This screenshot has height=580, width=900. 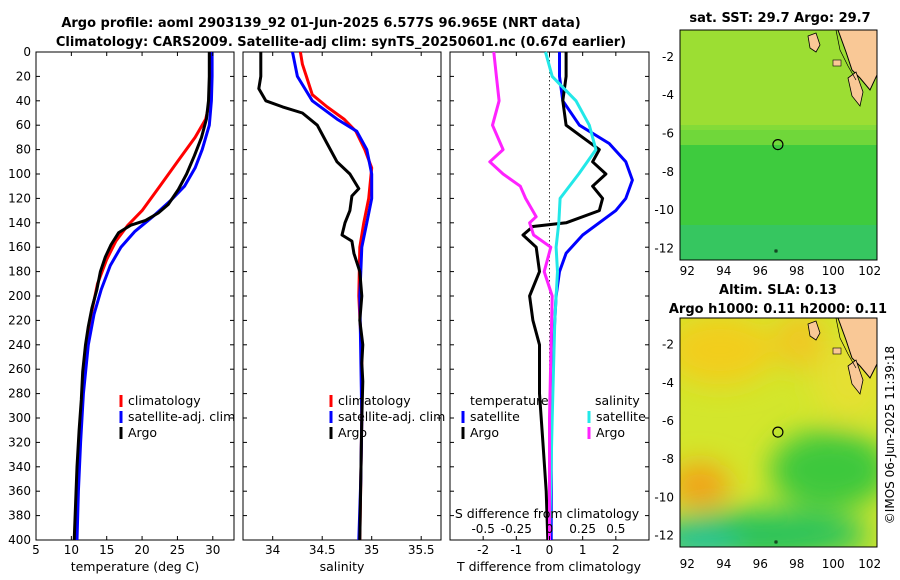 What do you see at coordinates (19, 223) in the screenshot?
I see `depth-tick-label: 140` at bounding box center [19, 223].